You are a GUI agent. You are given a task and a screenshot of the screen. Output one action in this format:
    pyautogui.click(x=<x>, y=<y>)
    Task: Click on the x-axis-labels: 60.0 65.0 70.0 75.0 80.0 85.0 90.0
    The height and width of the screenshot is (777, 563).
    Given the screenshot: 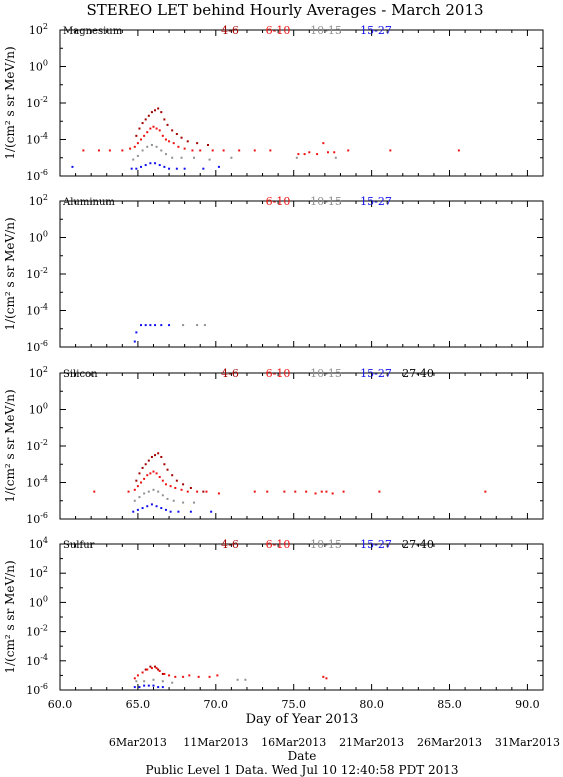 What is the action you would take?
    pyautogui.click(x=294, y=704)
    